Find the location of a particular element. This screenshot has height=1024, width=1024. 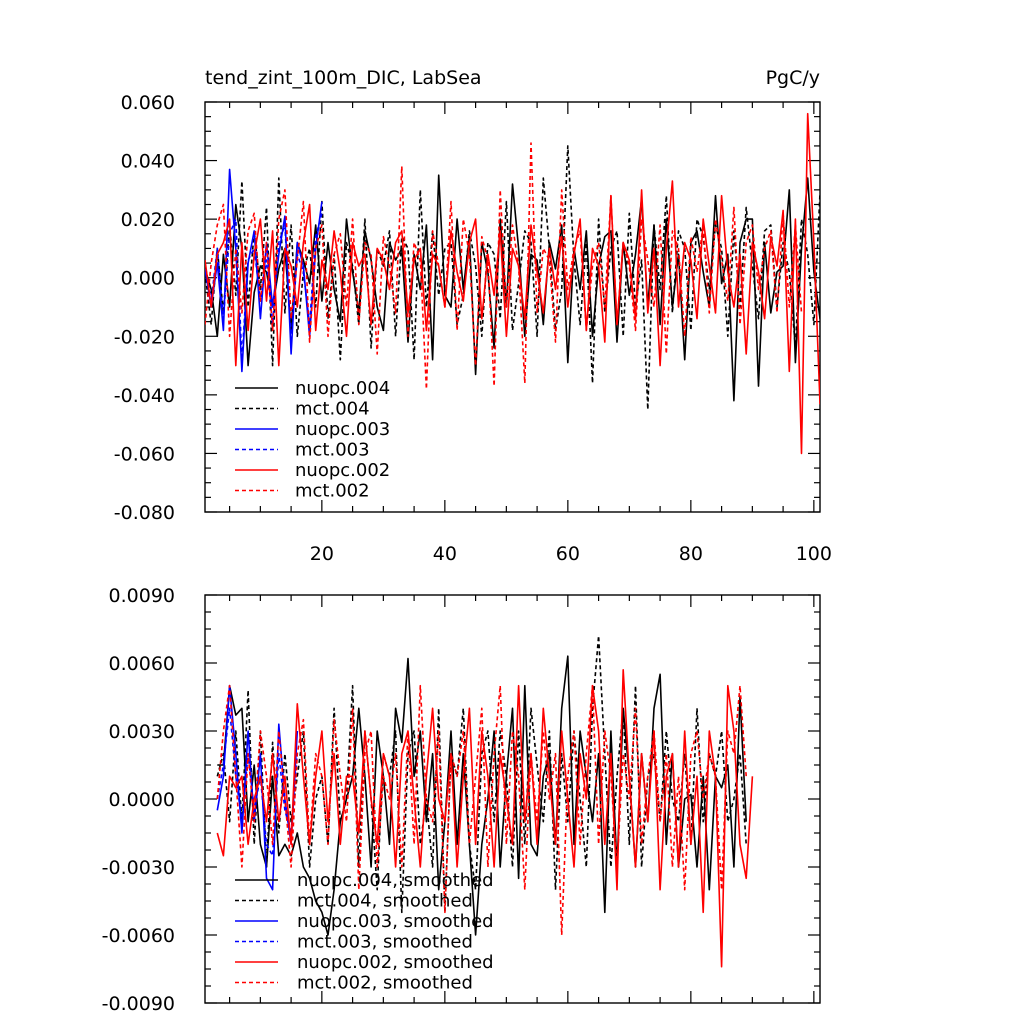

bottom-legend-label: mct.004, smoothed is located at coordinates (385, 901).